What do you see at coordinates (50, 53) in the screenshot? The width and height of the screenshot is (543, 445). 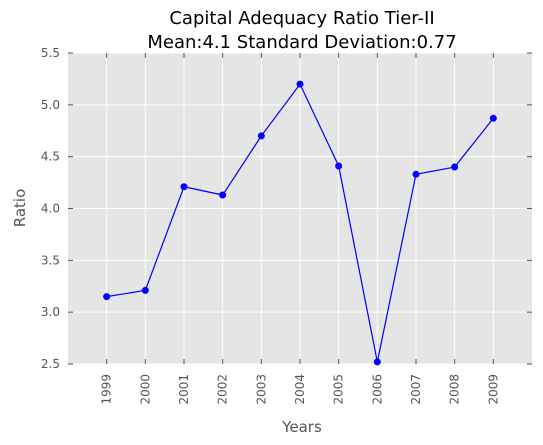 I see `y-tick-label: 5.5` at bounding box center [50, 53].